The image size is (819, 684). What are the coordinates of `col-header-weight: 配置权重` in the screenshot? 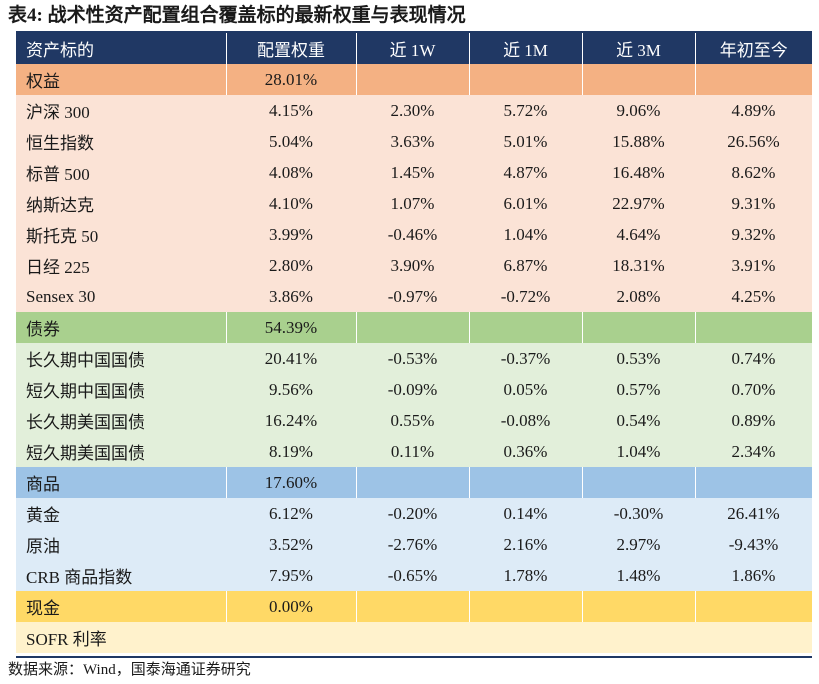 It's located at (291, 48).